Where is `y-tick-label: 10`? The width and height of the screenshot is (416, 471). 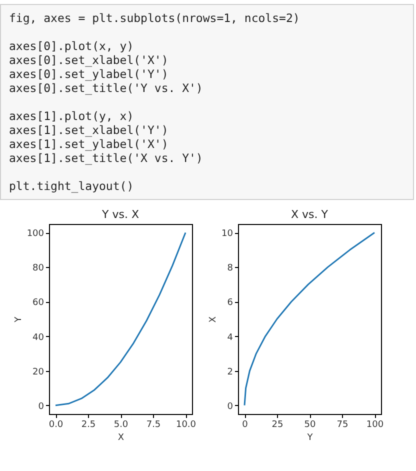 y-tick-label: 10 is located at coordinates (228, 234).